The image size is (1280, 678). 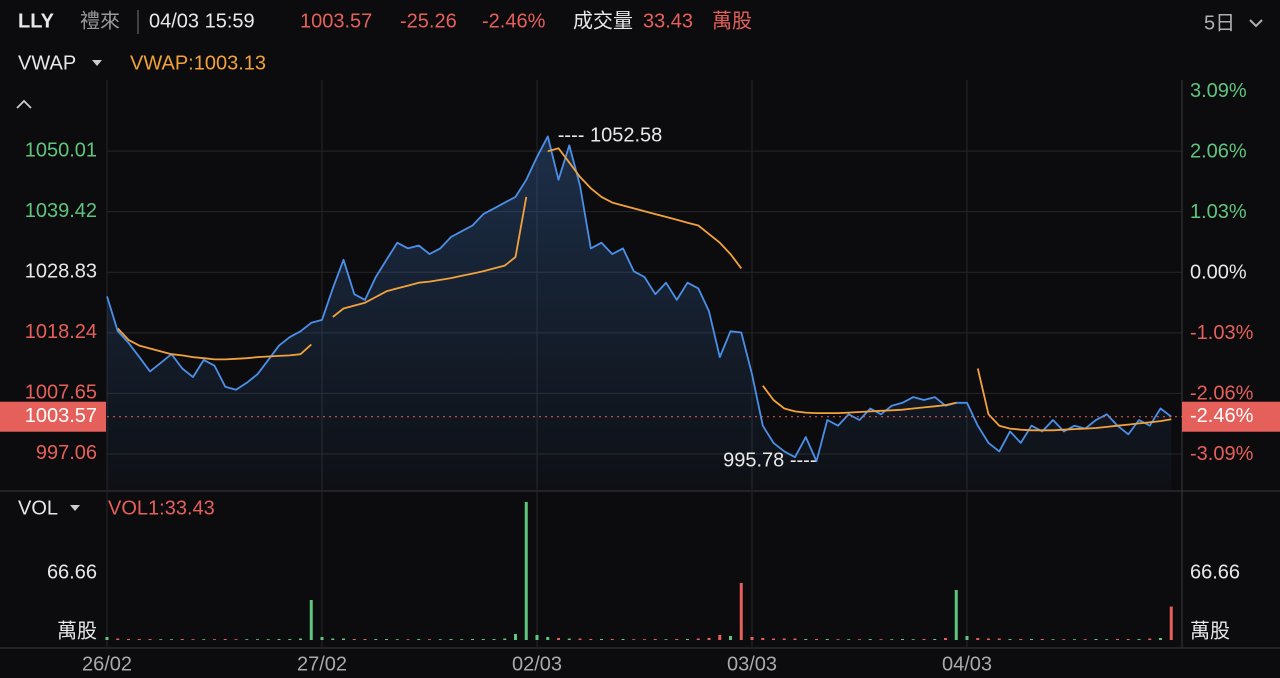 What do you see at coordinates (36, 21) in the screenshot?
I see `symbol: LLY` at bounding box center [36, 21].